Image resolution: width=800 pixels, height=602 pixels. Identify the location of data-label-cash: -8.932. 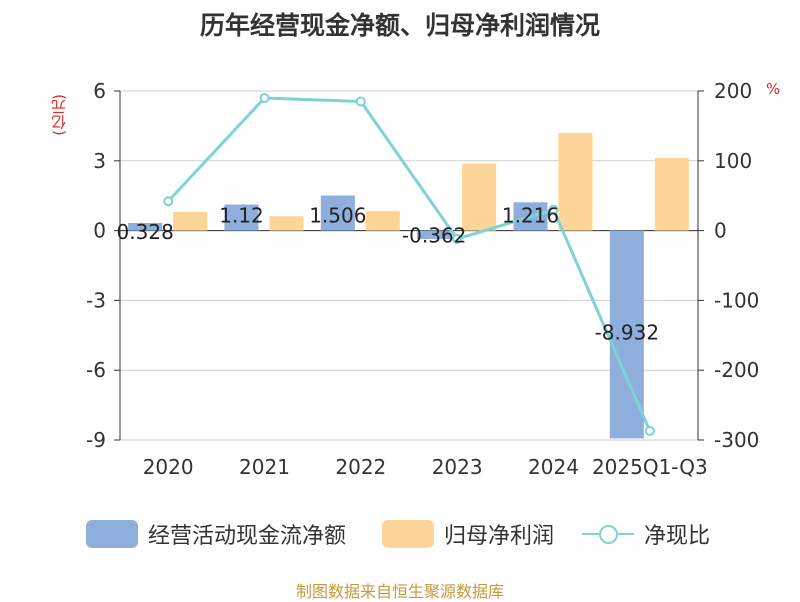
(627, 332).